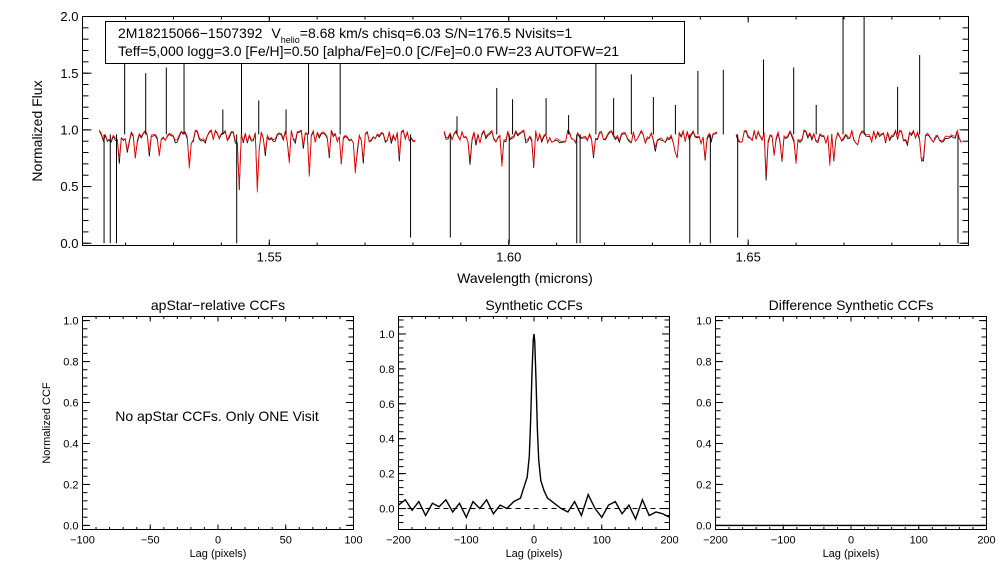 This screenshot has height=576, width=1008. What do you see at coordinates (533, 305) in the screenshot?
I see `synthetic-ccf-title: Synthetic CCFs` at bounding box center [533, 305].